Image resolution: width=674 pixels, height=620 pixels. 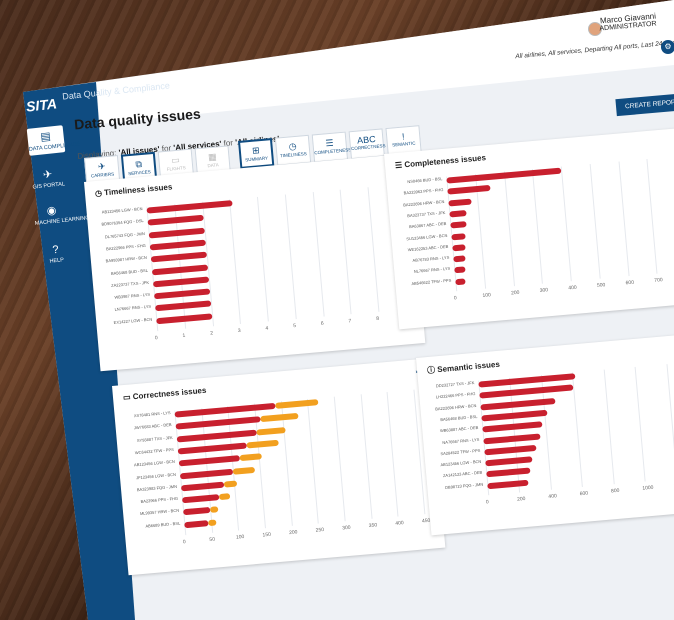 I want to click on x-tick-label: 800, so click(x=615, y=491).